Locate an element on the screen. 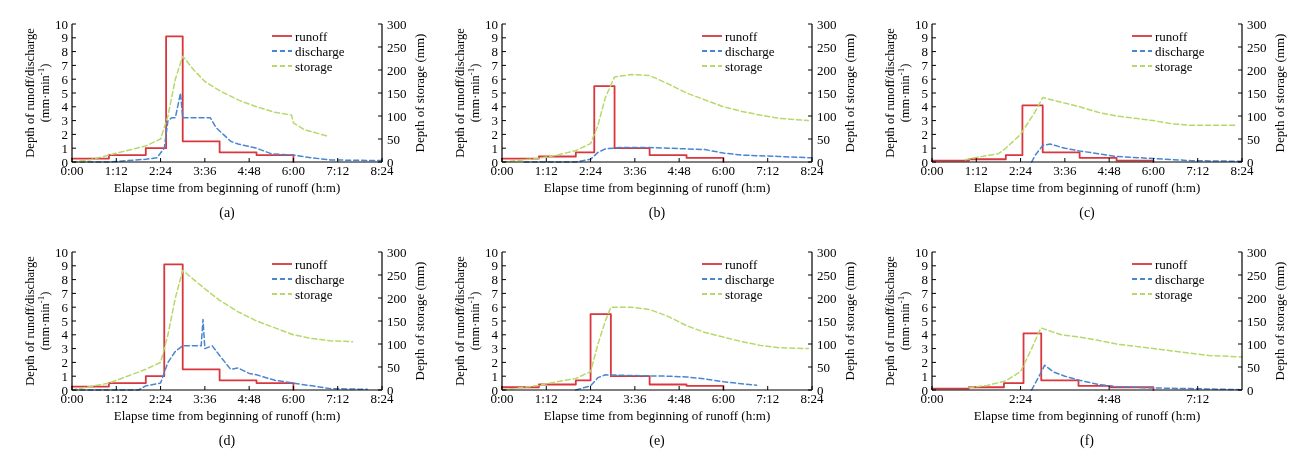 The image size is (1303, 456). text: (a) is located at coordinates (227, 213).